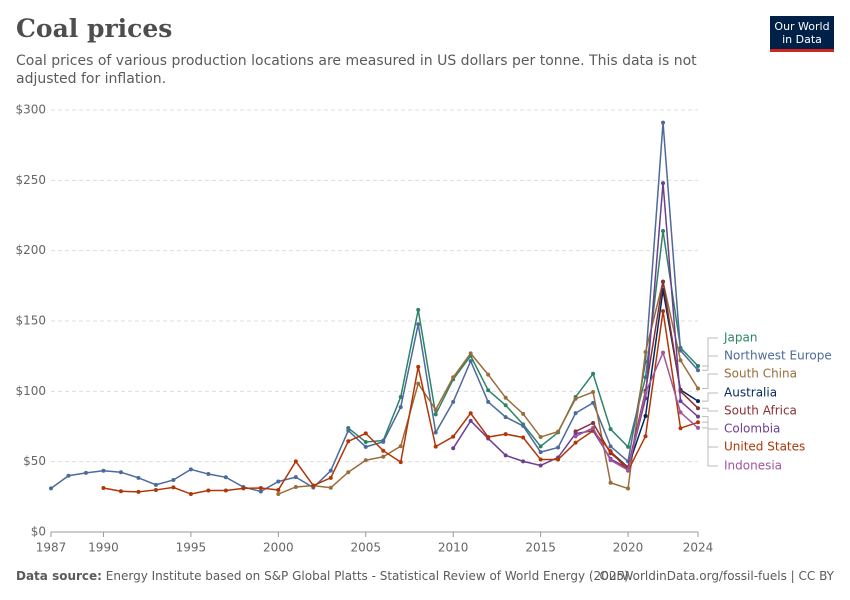 This screenshot has height=600, width=850. Describe the element at coordinates (760, 411) in the screenshot. I see `legend-label: South Africa` at that location.